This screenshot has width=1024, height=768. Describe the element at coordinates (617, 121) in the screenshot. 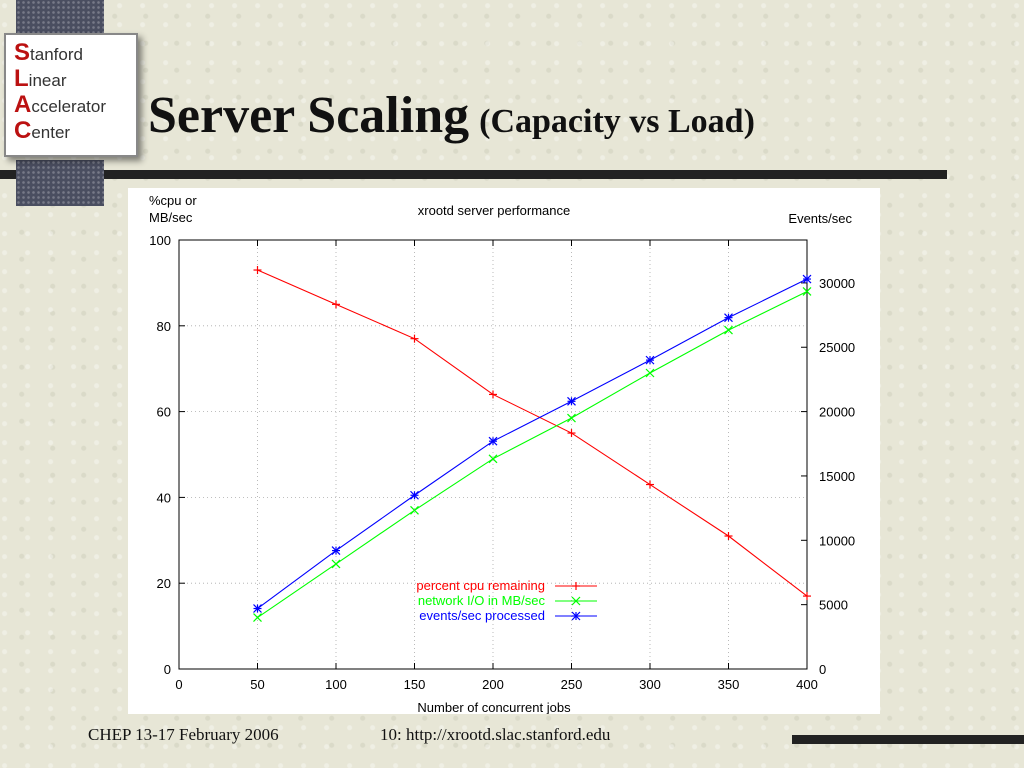

I see `slide-title-subtitle: (Capacity vs Load)` at that location.